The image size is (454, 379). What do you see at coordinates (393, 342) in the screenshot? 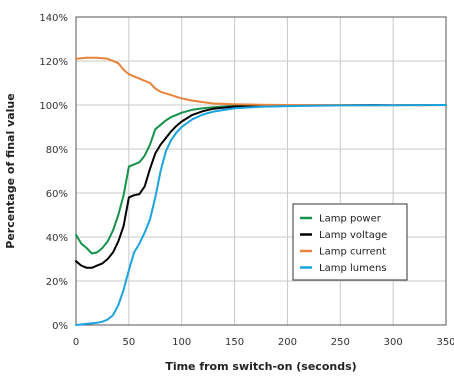
I see `x-tick-label: 300` at bounding box center [393, 342].